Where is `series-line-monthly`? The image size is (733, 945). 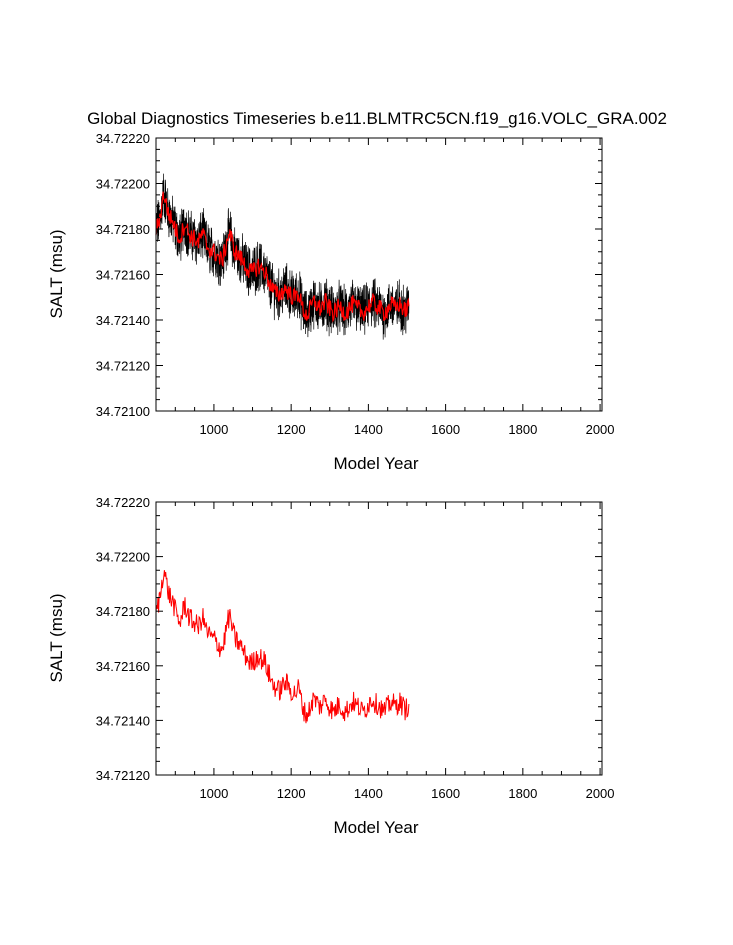 series-line-monthly is located at coordinates (282, 256).